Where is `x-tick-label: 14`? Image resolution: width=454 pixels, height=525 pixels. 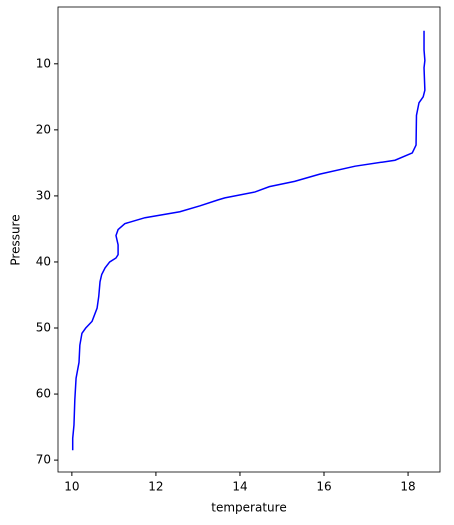
x-tick-label: 14 is located at coordinates (239, 487).